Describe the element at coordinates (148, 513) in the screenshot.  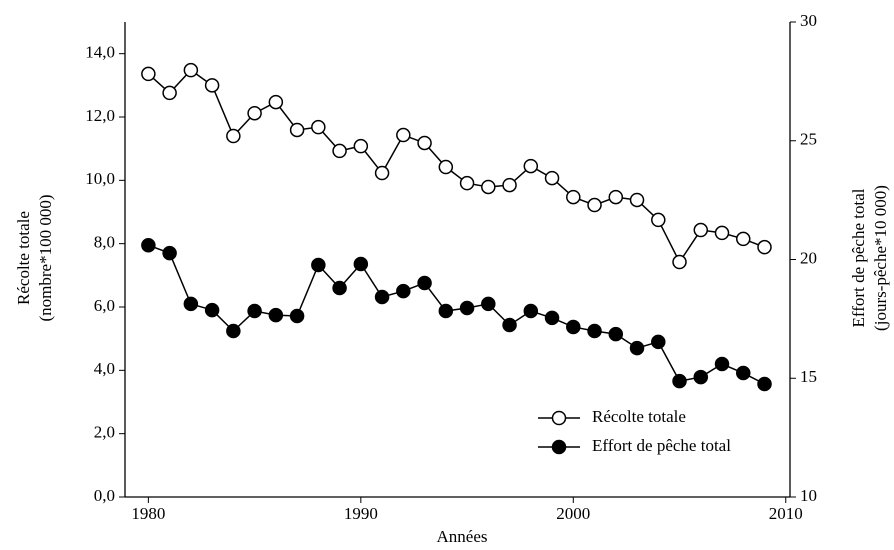
I see `x-tick-label: 1980` at that location.